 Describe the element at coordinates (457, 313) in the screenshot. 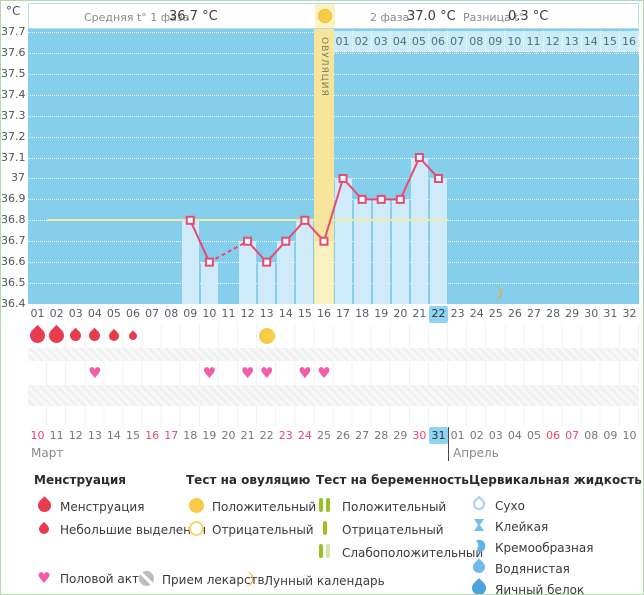

I see `cycle-day-cell: 23` at that location.